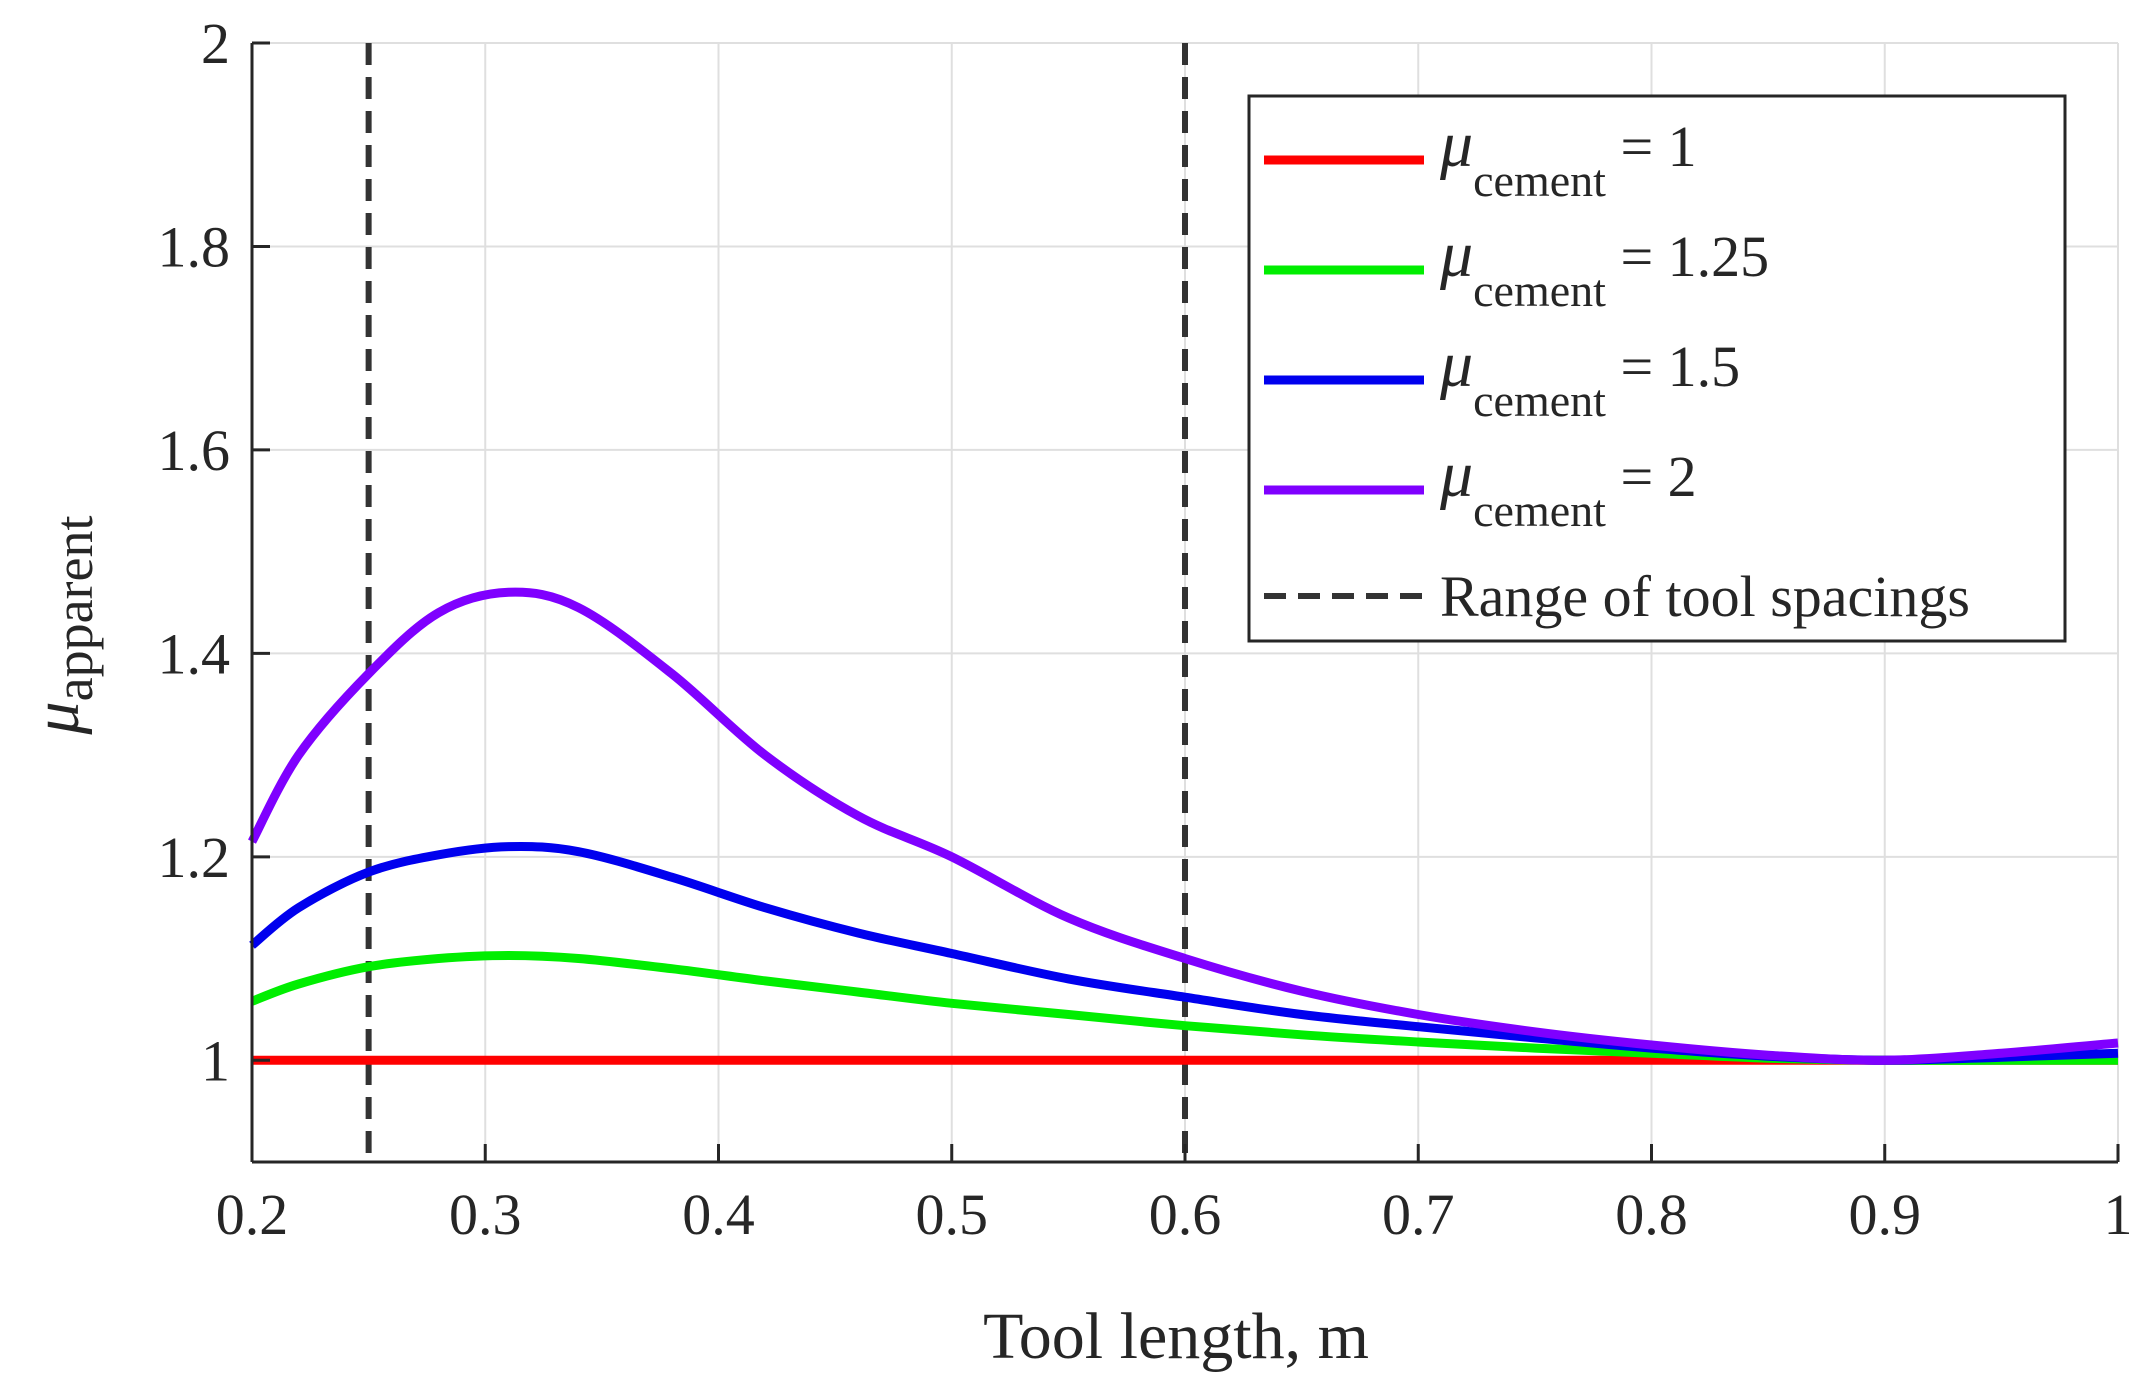  Describe the element at coordinates (1651, 1214) in the screenshot. I see `x-tick-label: 0.8` at that location.